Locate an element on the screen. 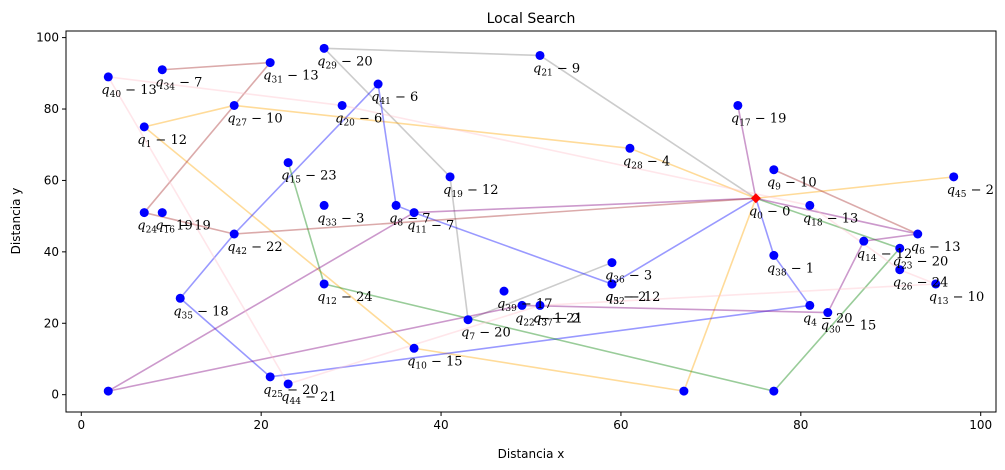  x-tick-label: 20 is located at coordinates (261, 425).